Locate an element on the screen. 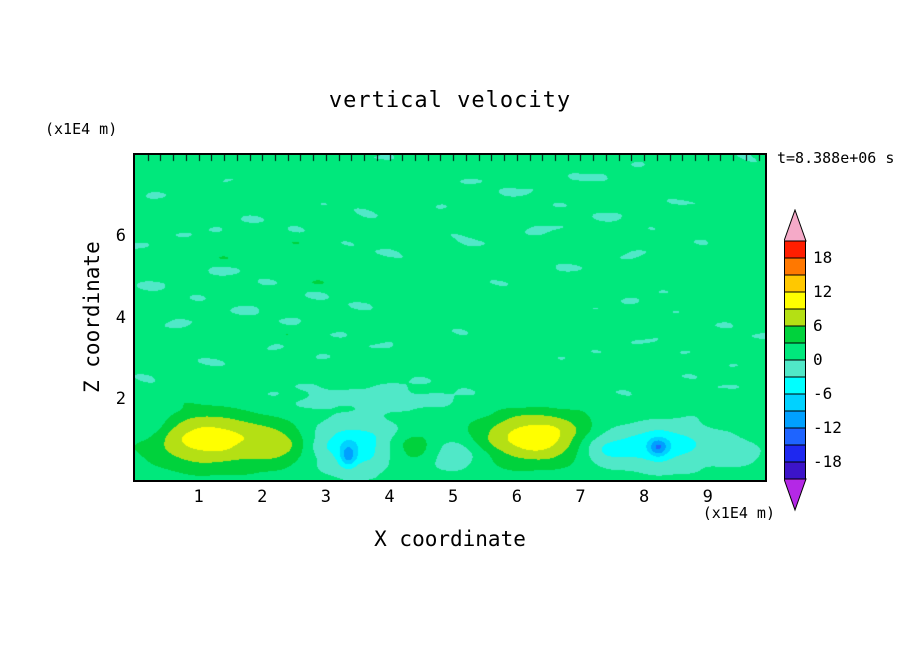  x-tick-label: 5 is located at coordinates (453, 497).